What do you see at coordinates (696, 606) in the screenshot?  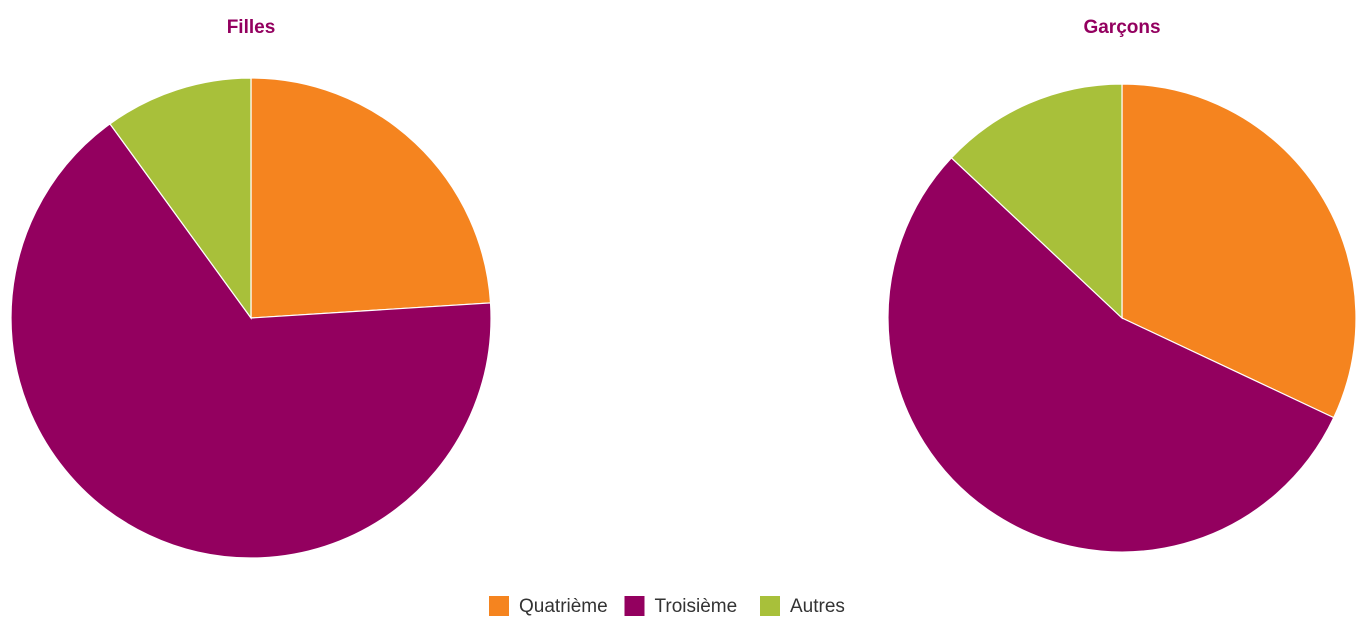 I see `legend-label: Troisième` at bounding box center [696, 606].